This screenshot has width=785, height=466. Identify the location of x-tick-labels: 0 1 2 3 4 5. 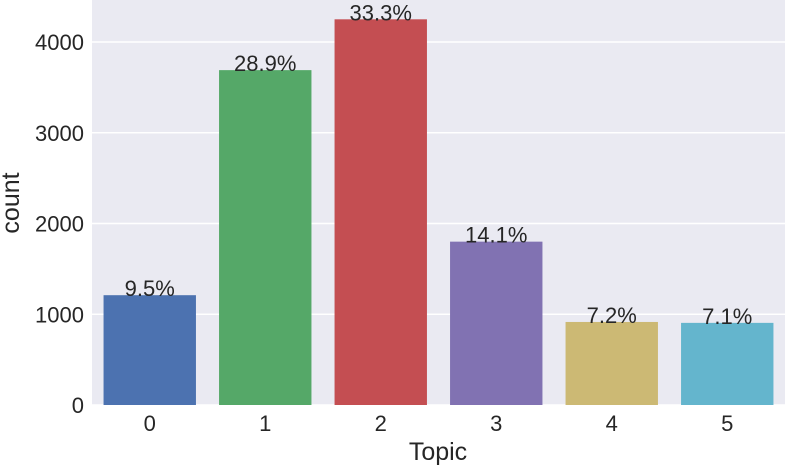
(439, 423).